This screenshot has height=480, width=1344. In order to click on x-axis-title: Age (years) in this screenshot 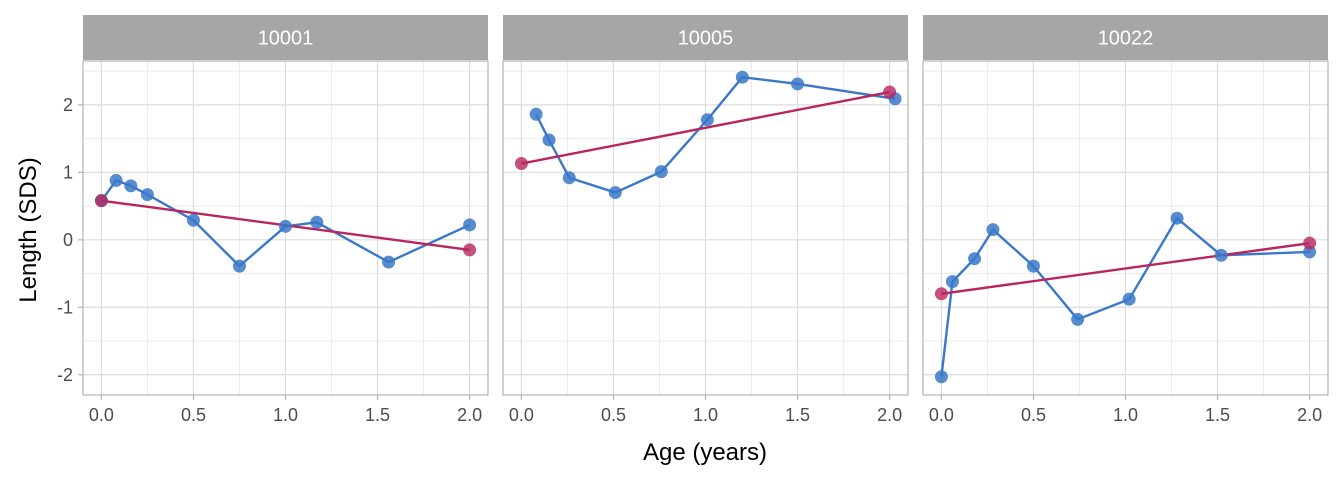, I will do `click(705, 452)`.